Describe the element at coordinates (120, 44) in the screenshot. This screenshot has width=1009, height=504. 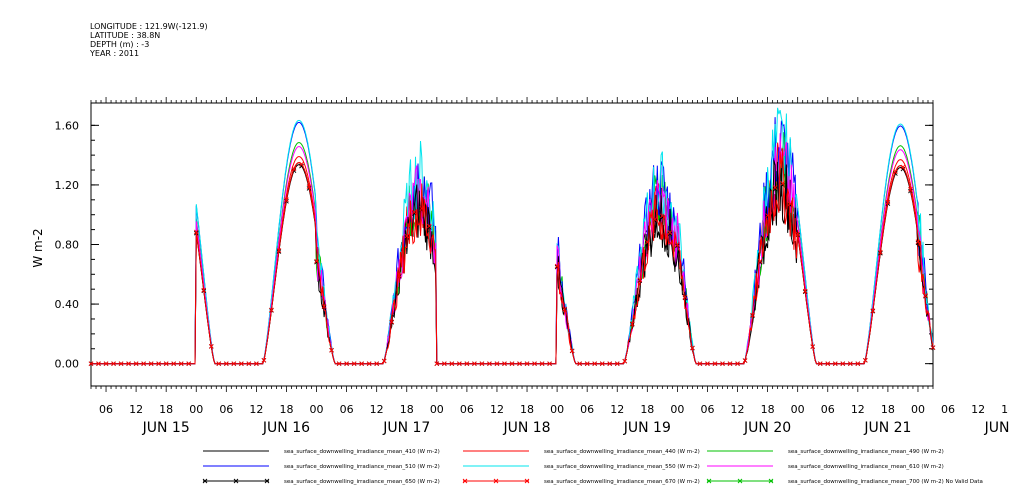
I see `depth-line: DEPTH (m) : -3` at that location.